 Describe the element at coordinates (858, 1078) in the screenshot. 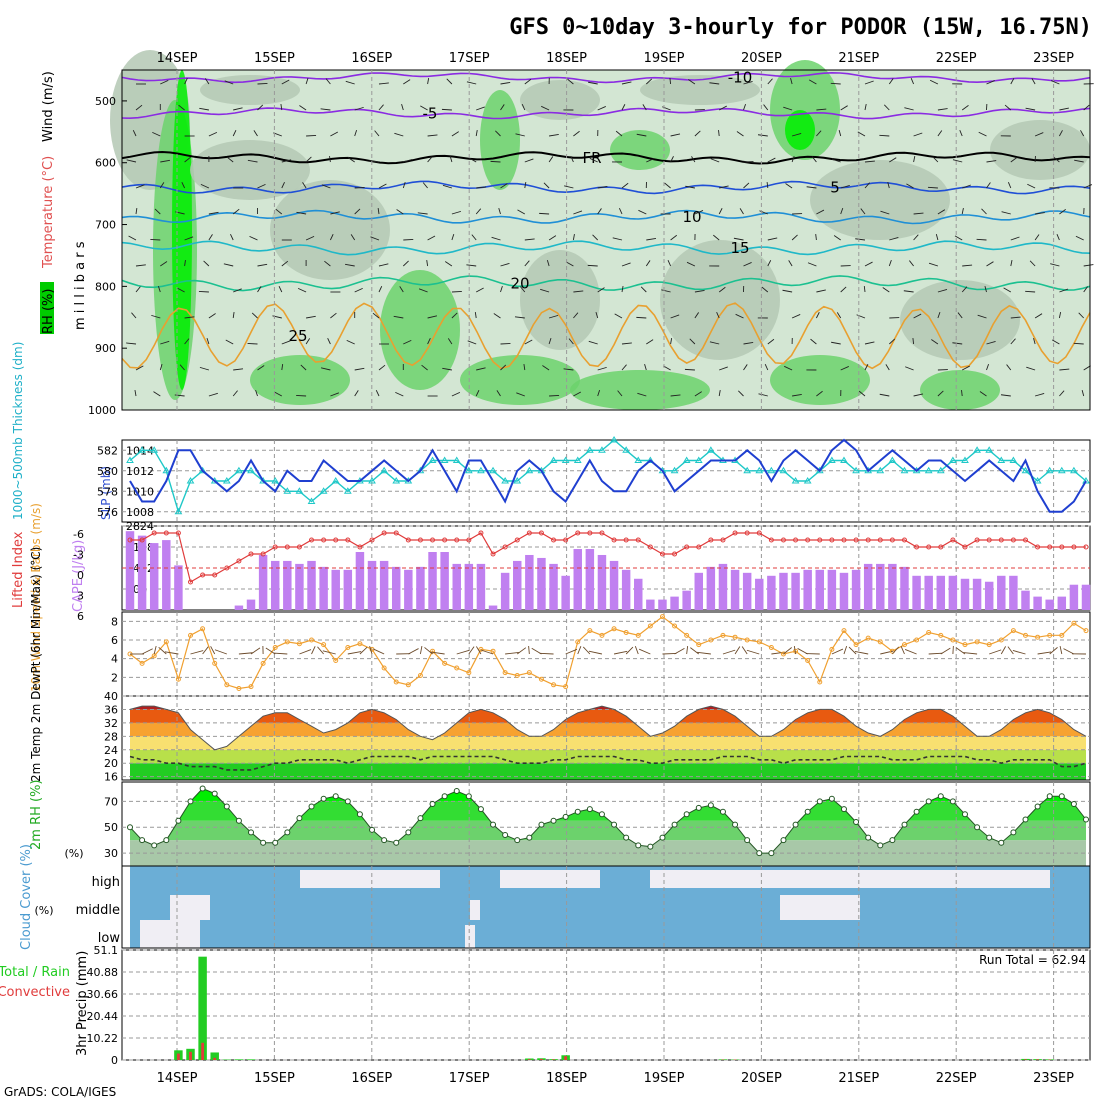

I see `bottom-date-label: 21SEP` at that location.